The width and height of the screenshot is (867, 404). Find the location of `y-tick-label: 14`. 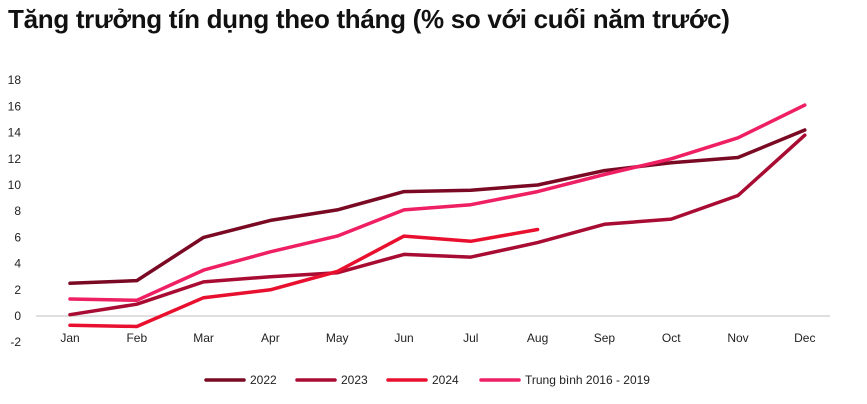

y-tick-label: 14 is located at coordinates (15, 133).